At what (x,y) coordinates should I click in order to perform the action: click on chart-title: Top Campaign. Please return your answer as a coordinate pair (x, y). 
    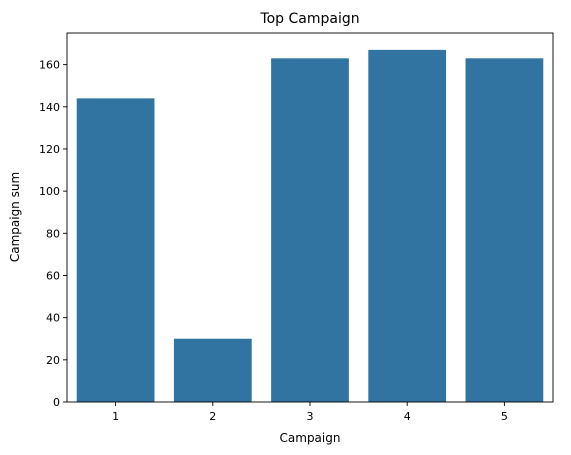
    Looking at the image, I should click on (309, 19).